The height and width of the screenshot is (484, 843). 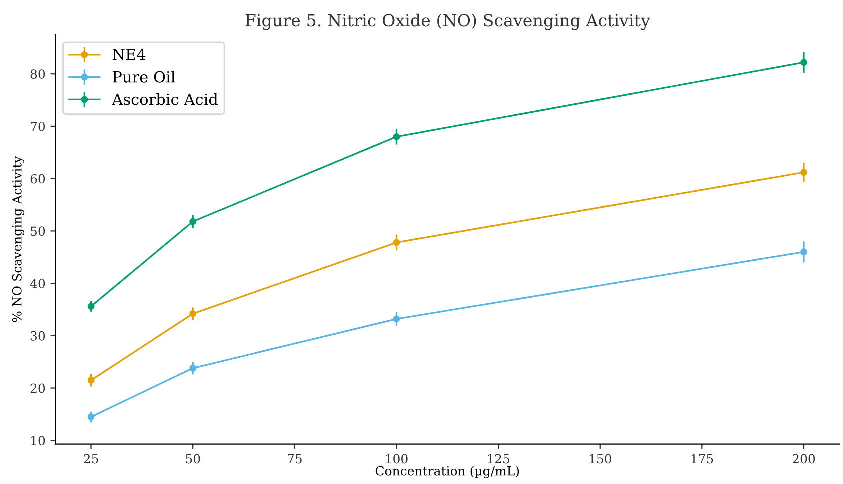 I want to click on x-tick-label: 125, so click(x=499, y=459).